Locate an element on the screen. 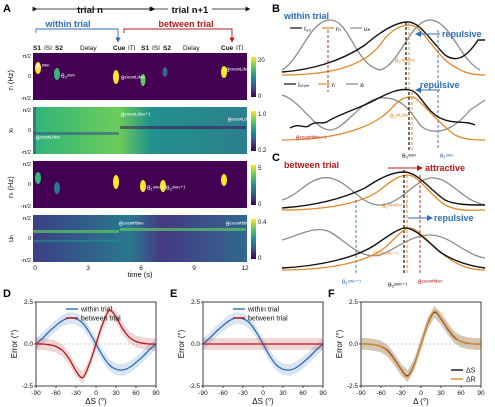 The image size is (495, 407). xtick-6: 6 is located at coordinates (141, 268).